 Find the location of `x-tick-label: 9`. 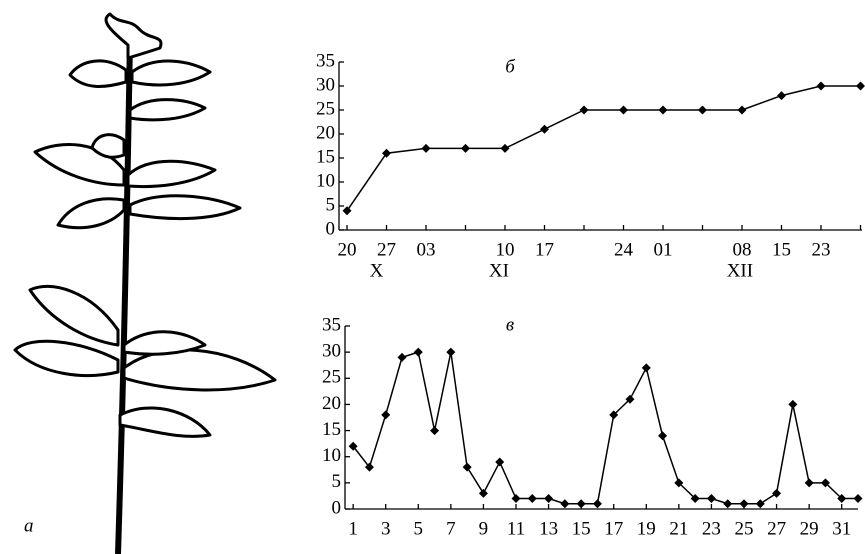

x-tick-label: 9 is located at coordinates (484, 528).